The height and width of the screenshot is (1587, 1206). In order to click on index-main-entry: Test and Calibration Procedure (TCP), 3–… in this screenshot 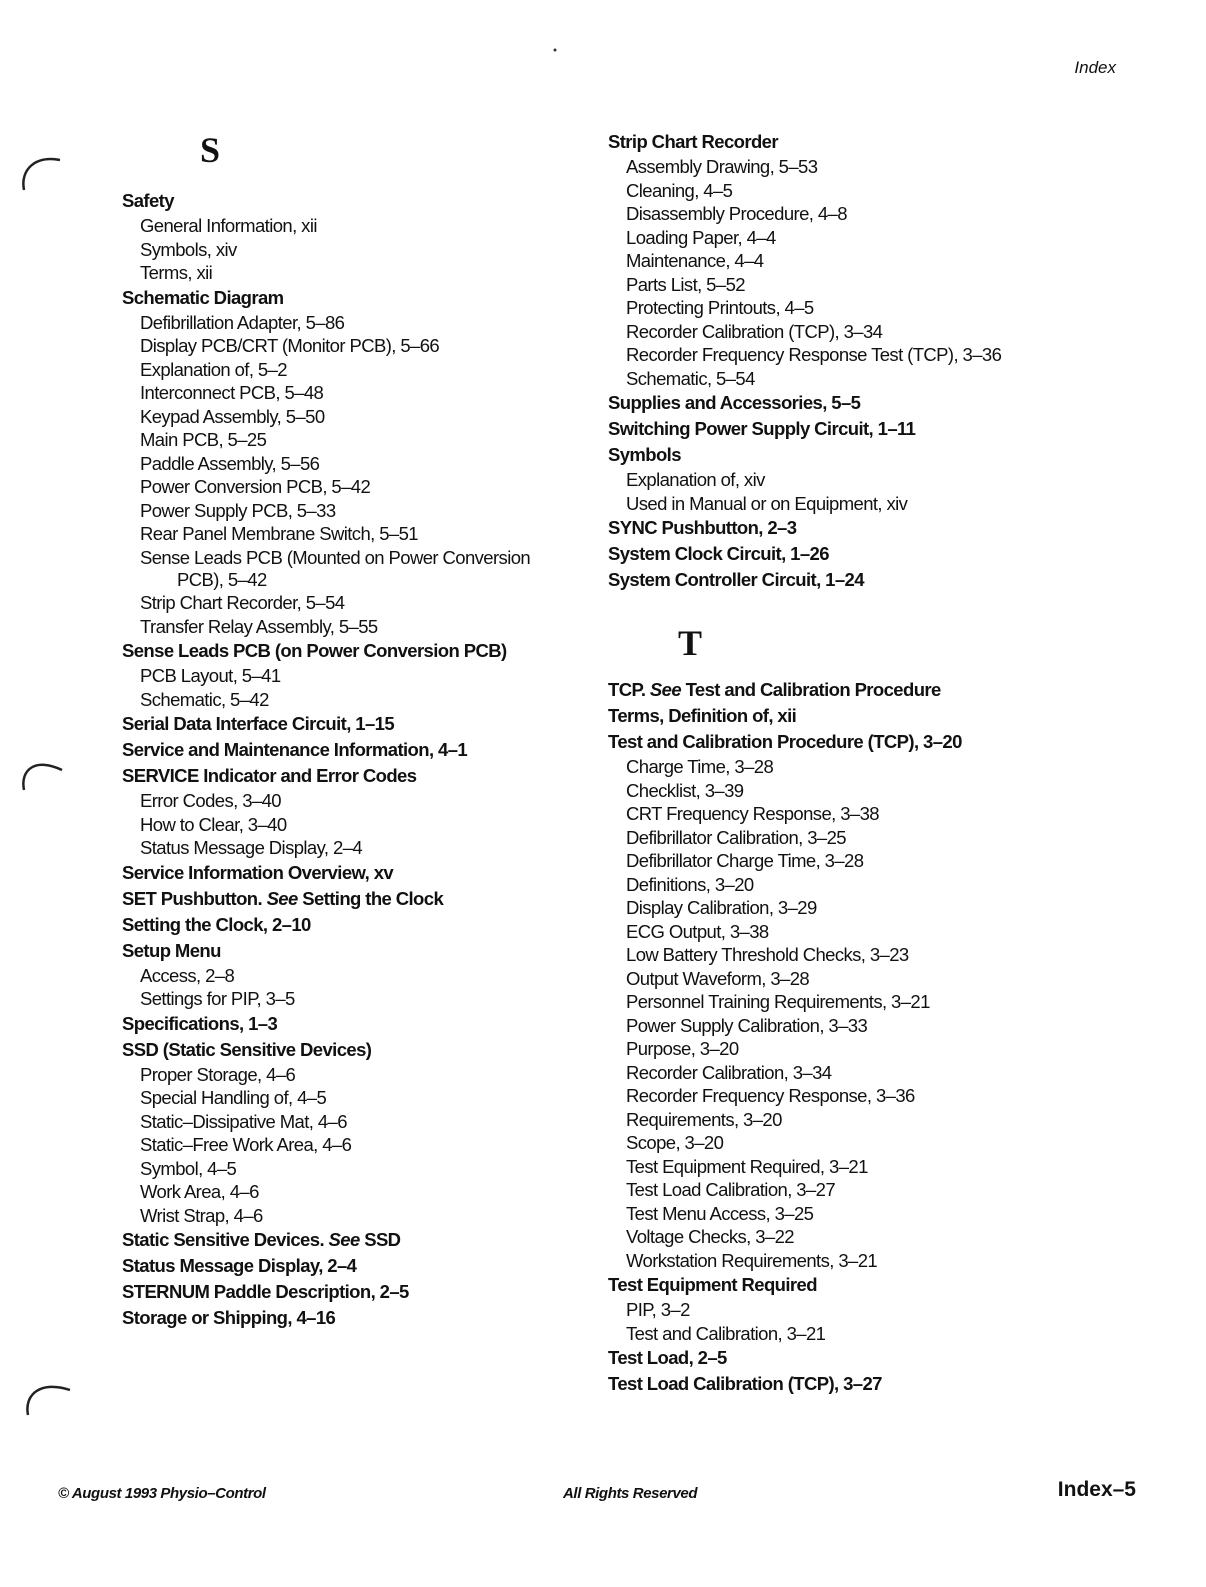, I will do `click(888, 742)`.